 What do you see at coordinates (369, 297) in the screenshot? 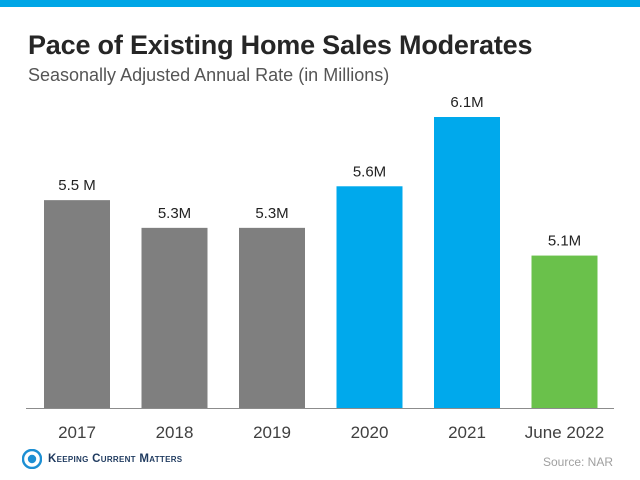
I see `bar-2020` at bounding box center [369, 297].